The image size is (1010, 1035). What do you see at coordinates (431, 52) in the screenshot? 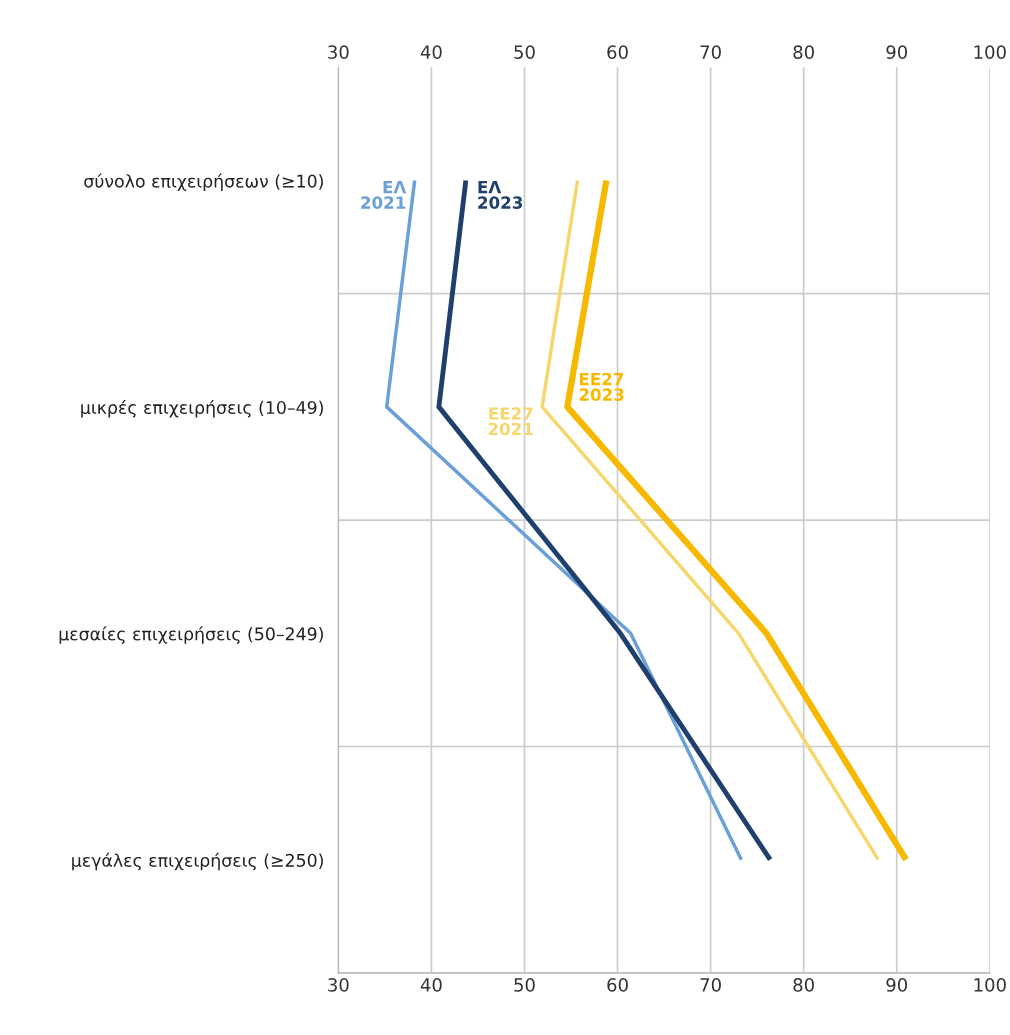
I see `x2-tick-label: 40` at bounding box center [431, 52].